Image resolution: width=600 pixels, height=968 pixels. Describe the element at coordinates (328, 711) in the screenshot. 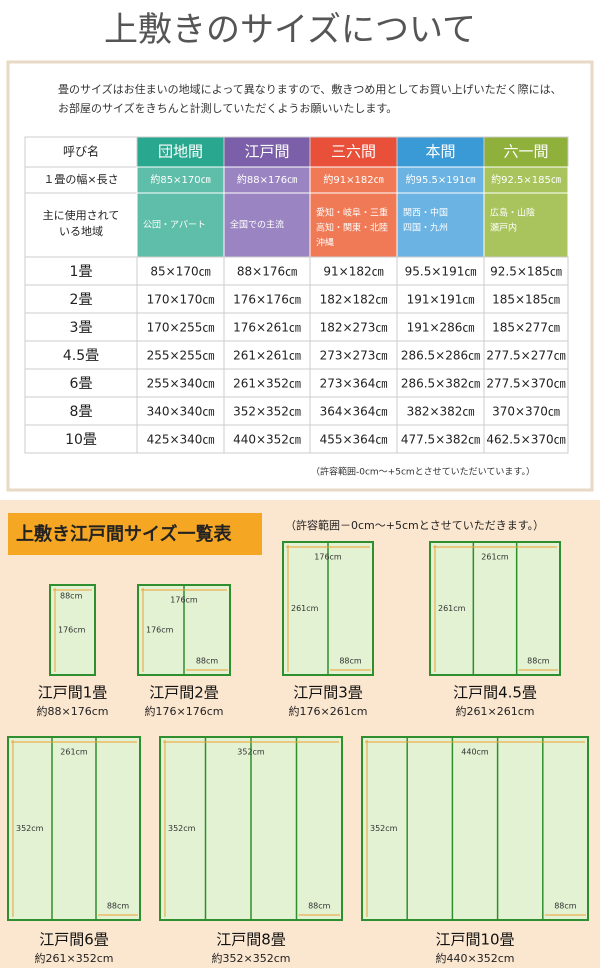

I see `item-size: 約176×261cm` at that location.